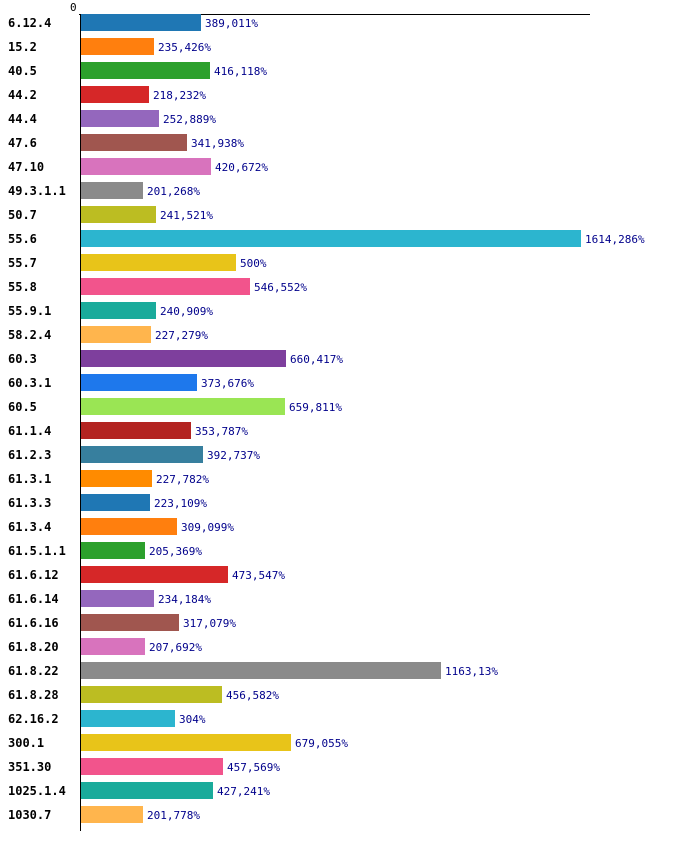 This screenshot has width=700, height=861. Describe the element at coordinates (227, 383) in the screenshot. I see `value-label: 373,676%` at that location.